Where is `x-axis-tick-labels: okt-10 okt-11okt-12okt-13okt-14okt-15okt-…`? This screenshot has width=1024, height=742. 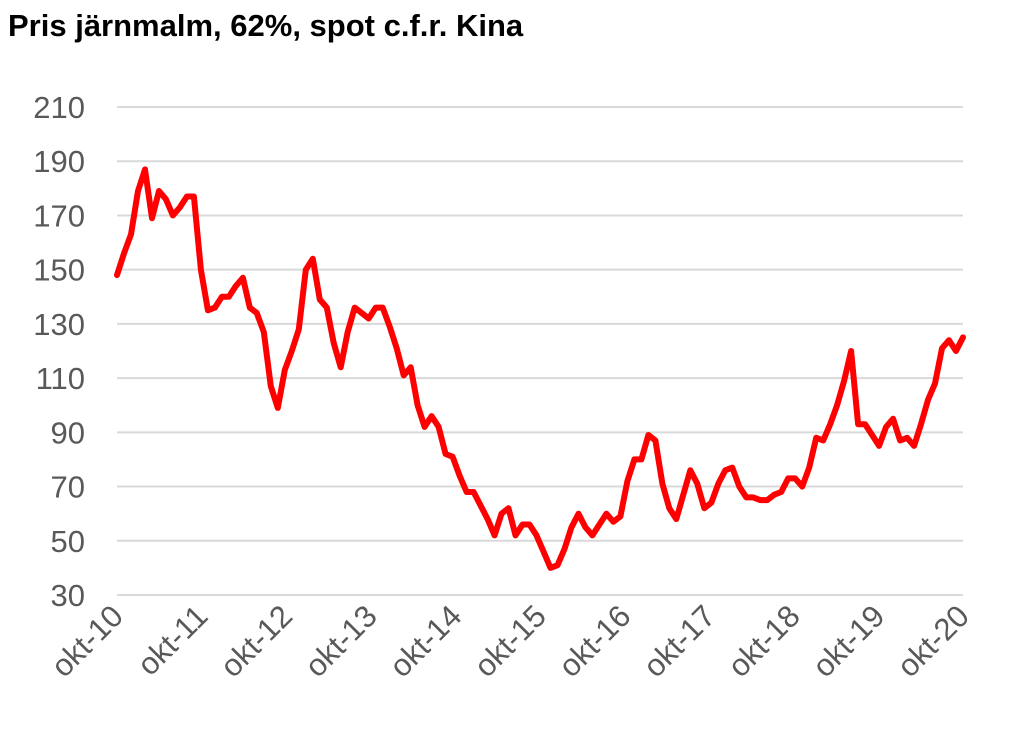 x-axis-tick-labels: okt-10 okt-11okt-12okt-13okt-14okt-15okt-… is located at coordinates (510, 641).